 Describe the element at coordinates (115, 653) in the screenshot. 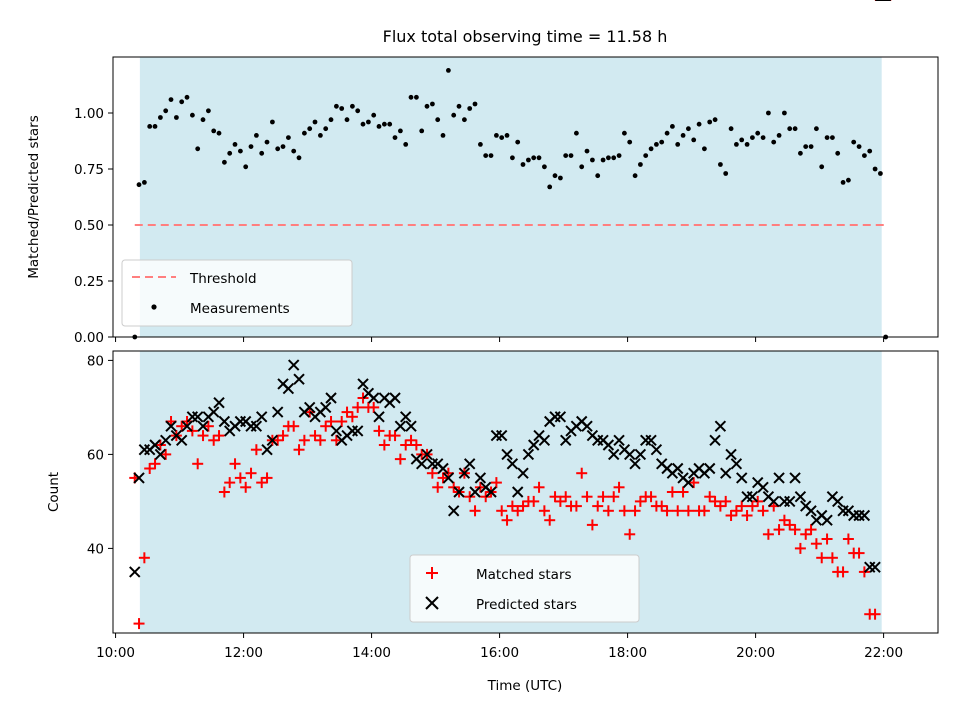

I see `x-tick-label: 10:00` at that location.